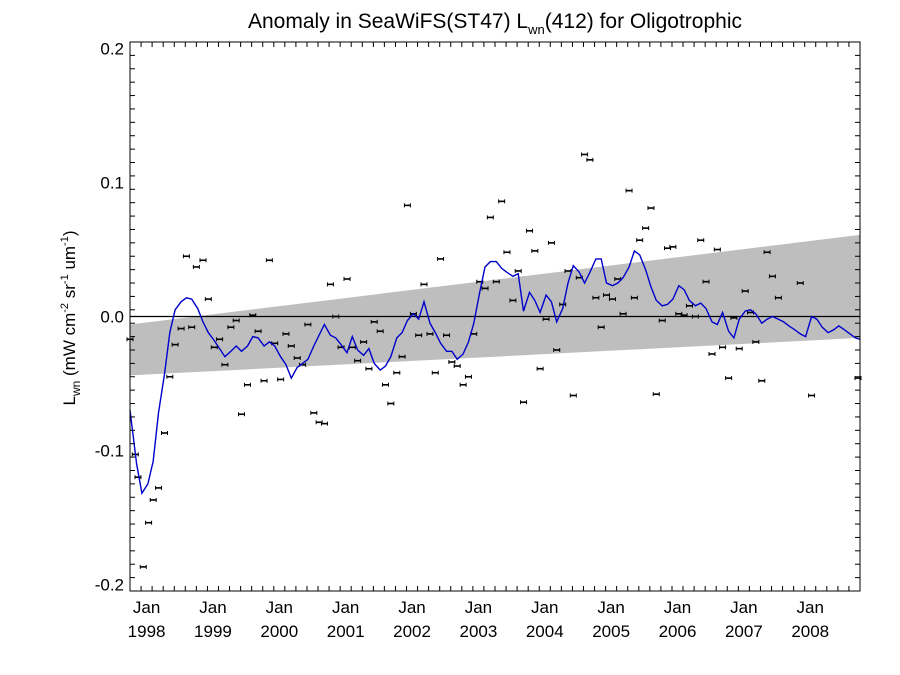 The width and height of the screenshot is (900, 675). What do you see at coordinates (643, 21) in the screenshot?
I see `chart-title-suffix: (412) for Oligotrophic` at bounding box center [643, 21].